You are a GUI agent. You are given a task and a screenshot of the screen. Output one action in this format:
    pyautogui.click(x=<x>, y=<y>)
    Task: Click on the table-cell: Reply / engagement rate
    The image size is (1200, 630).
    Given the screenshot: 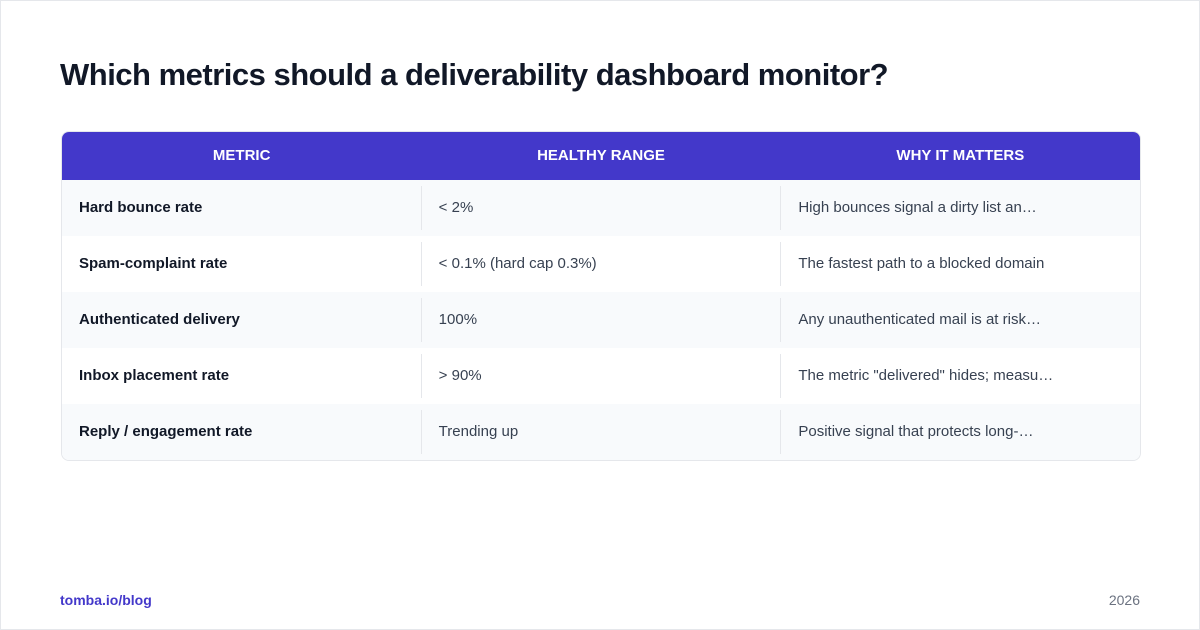 What is the action you would take?
    pyautogui.click(x=166, y=431)
    